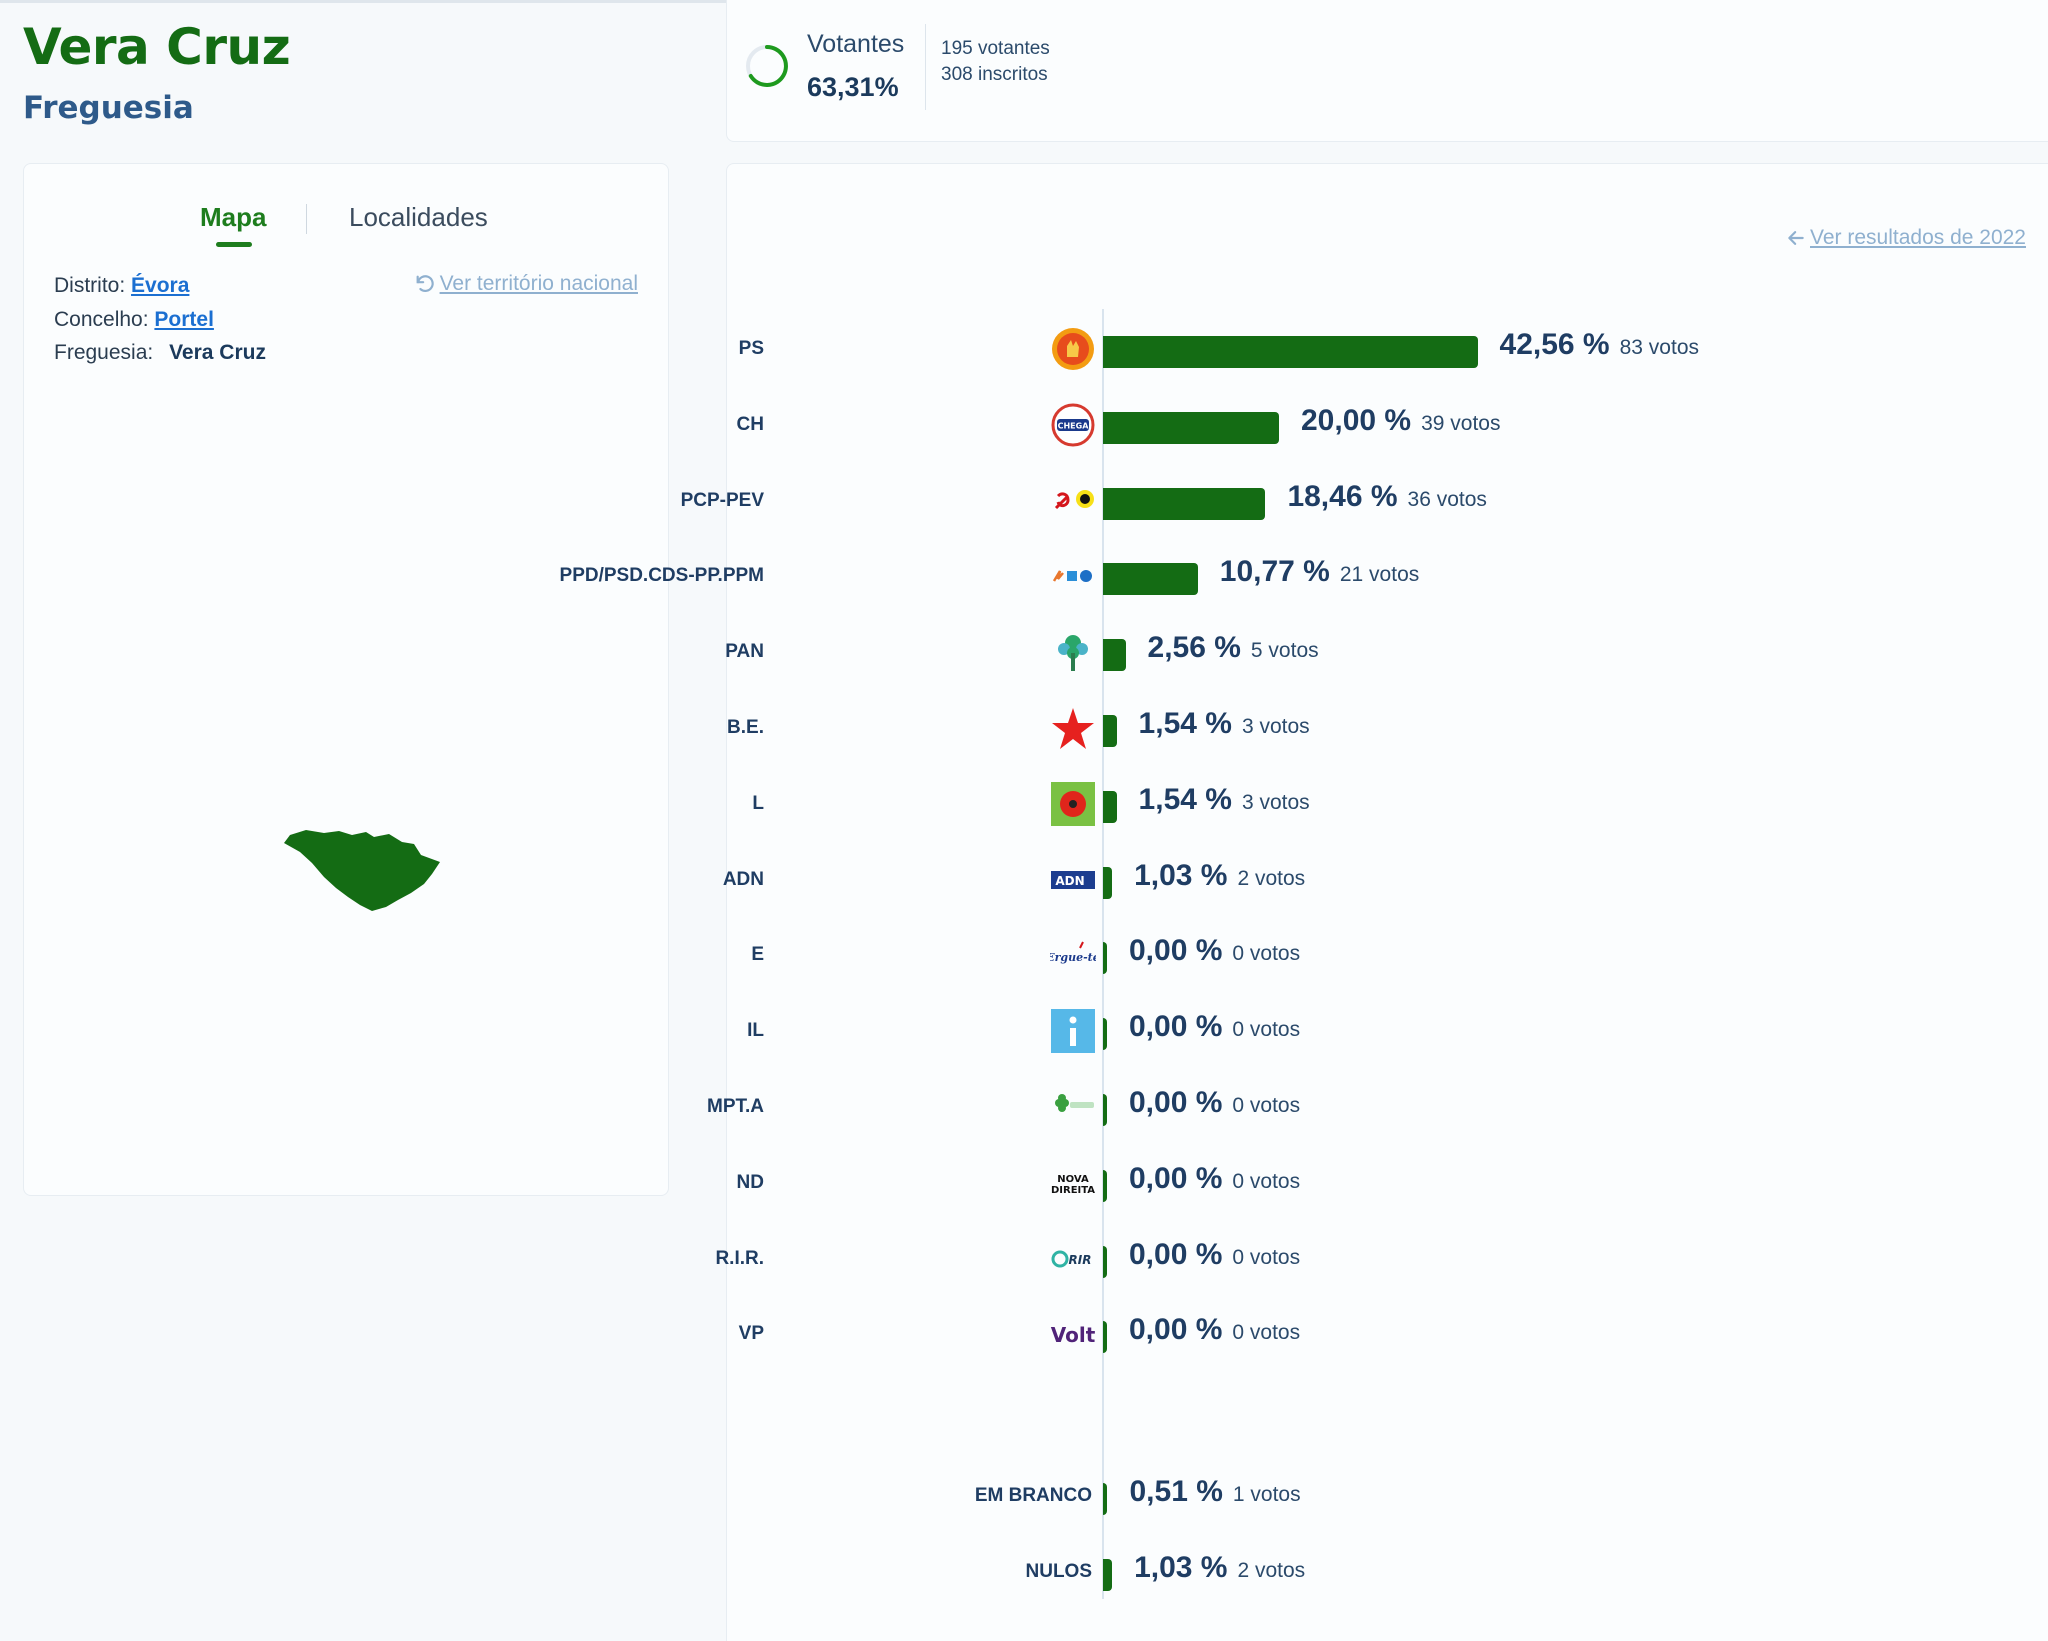 This screenshot has width=2048, height=1641. I want to click on result-votes: 83 votos, so click(1659, 347).